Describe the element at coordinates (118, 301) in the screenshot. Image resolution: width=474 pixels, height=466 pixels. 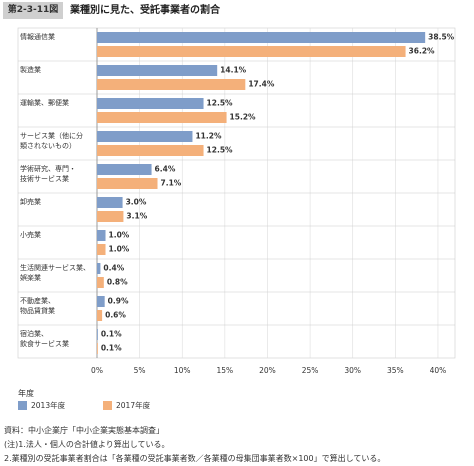
I see `value-label: 0.9%` at that location.